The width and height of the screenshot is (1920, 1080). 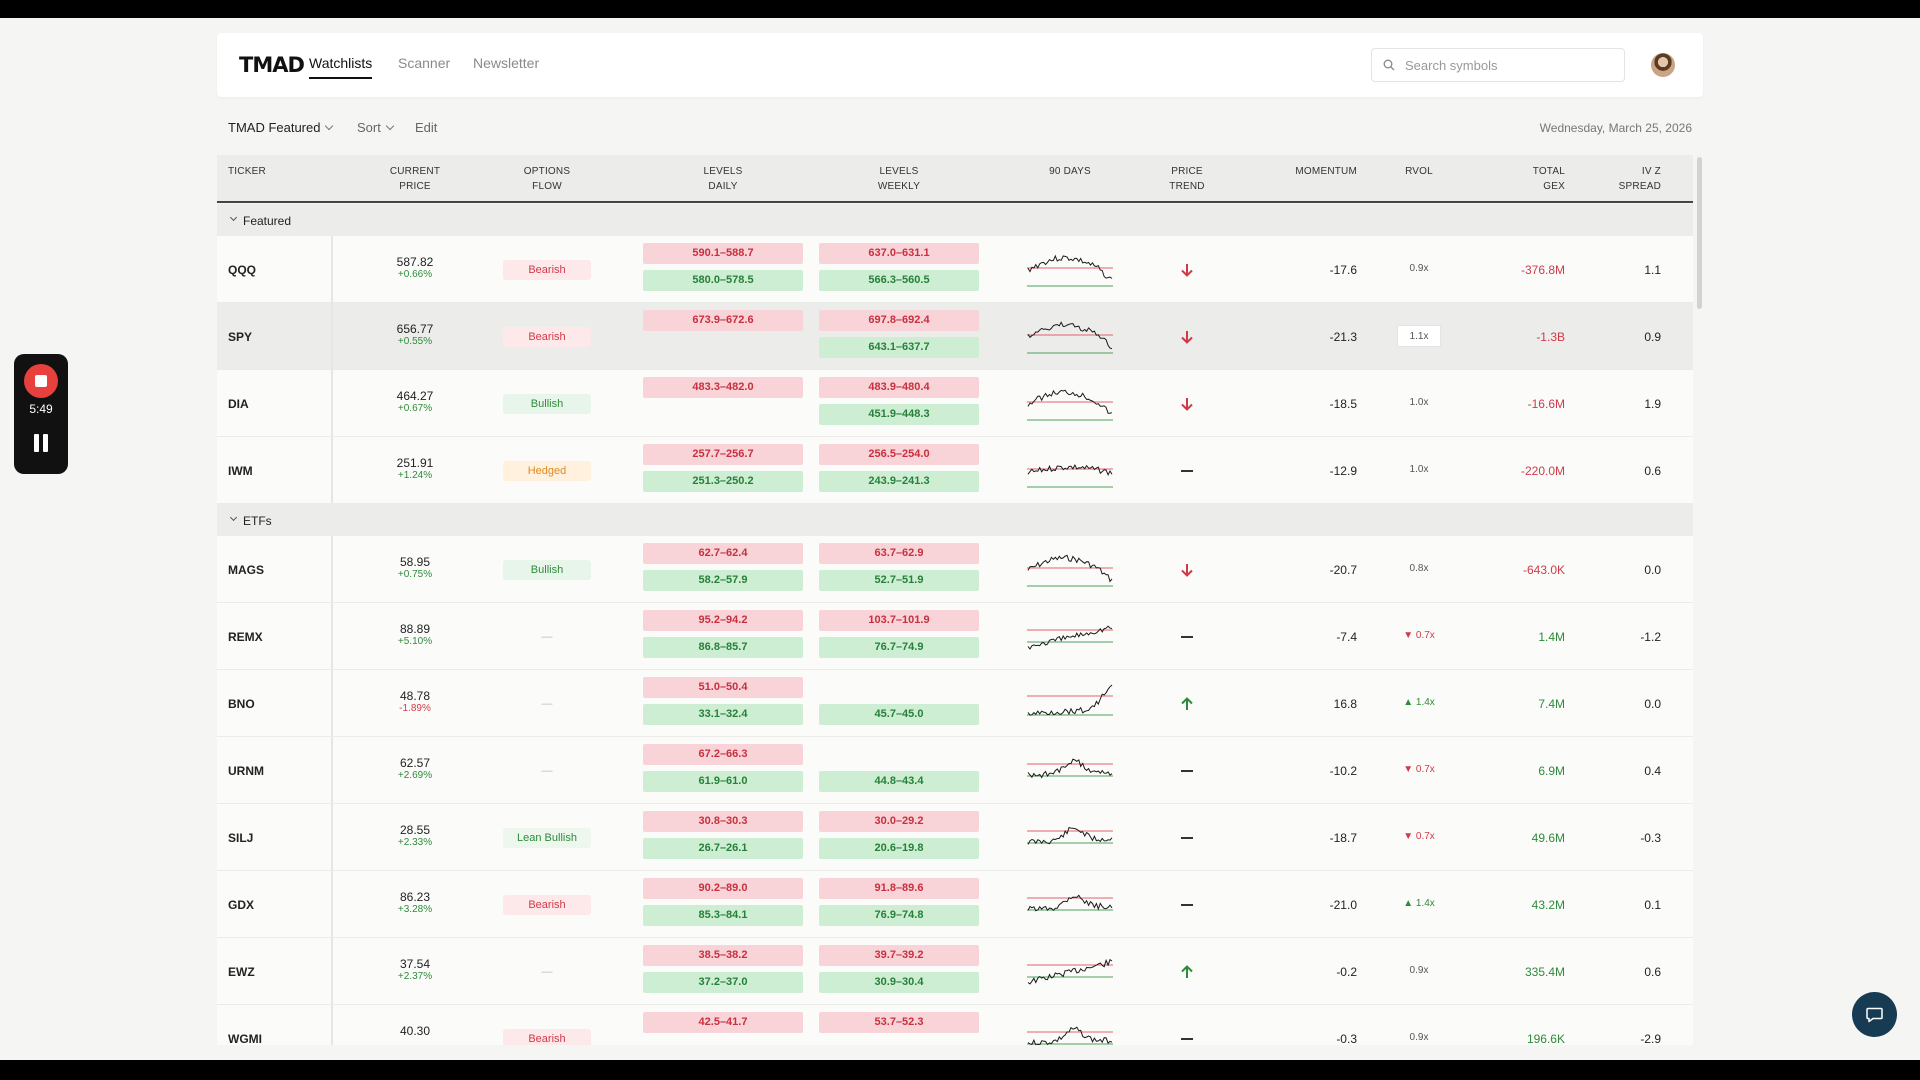 What do you see at coordinates (341, 67) in the screenshot?
I see `tab-watchlists: Watchlists` at bounding box center [341, 67].